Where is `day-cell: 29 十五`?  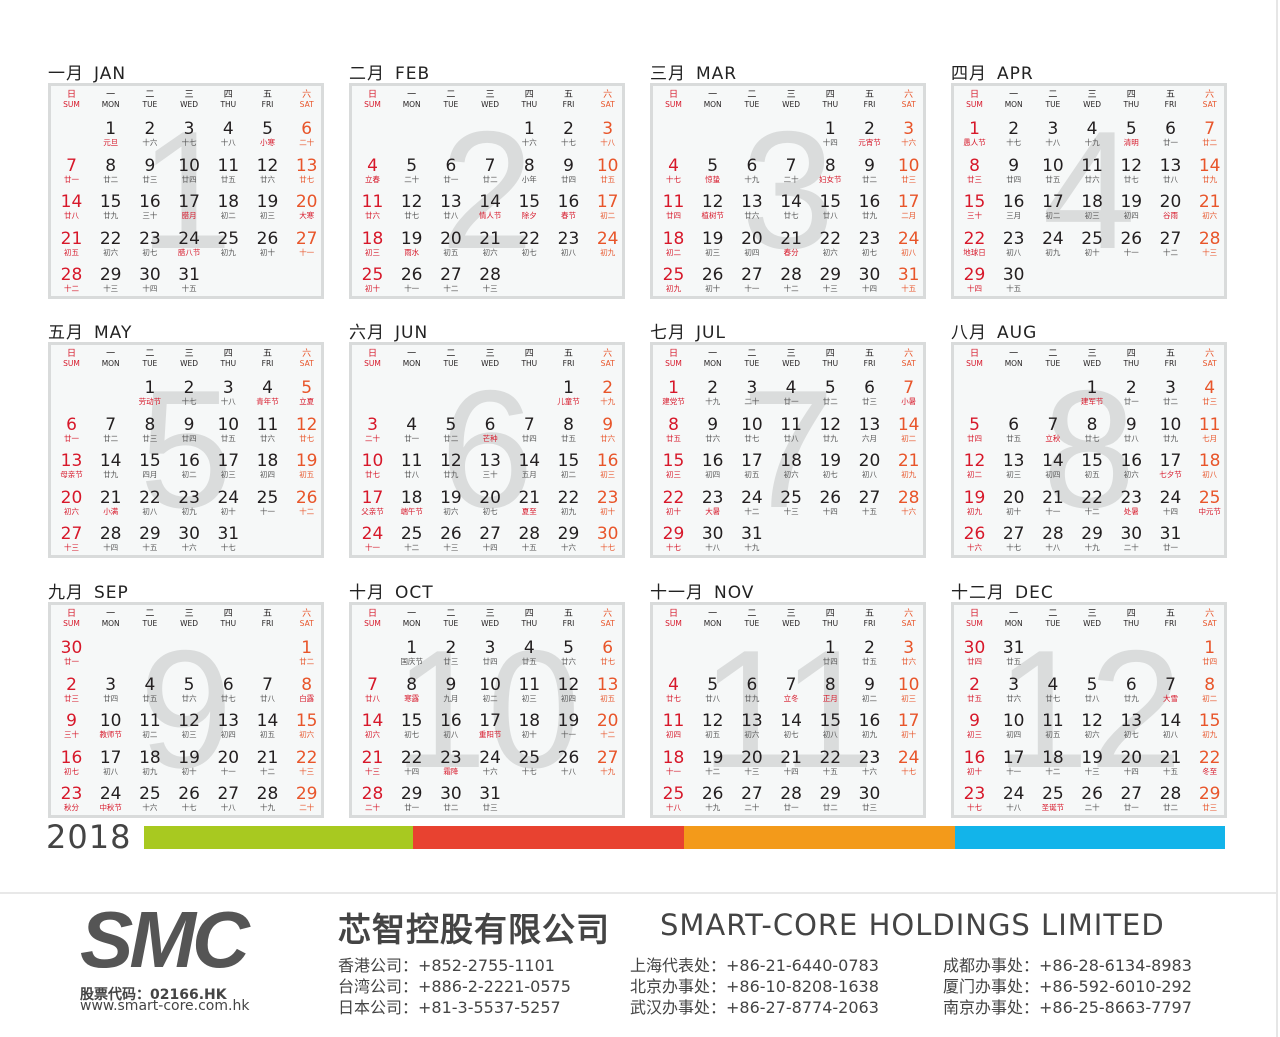
day-cell: 29 十五 is located at coordinates (149, 538).